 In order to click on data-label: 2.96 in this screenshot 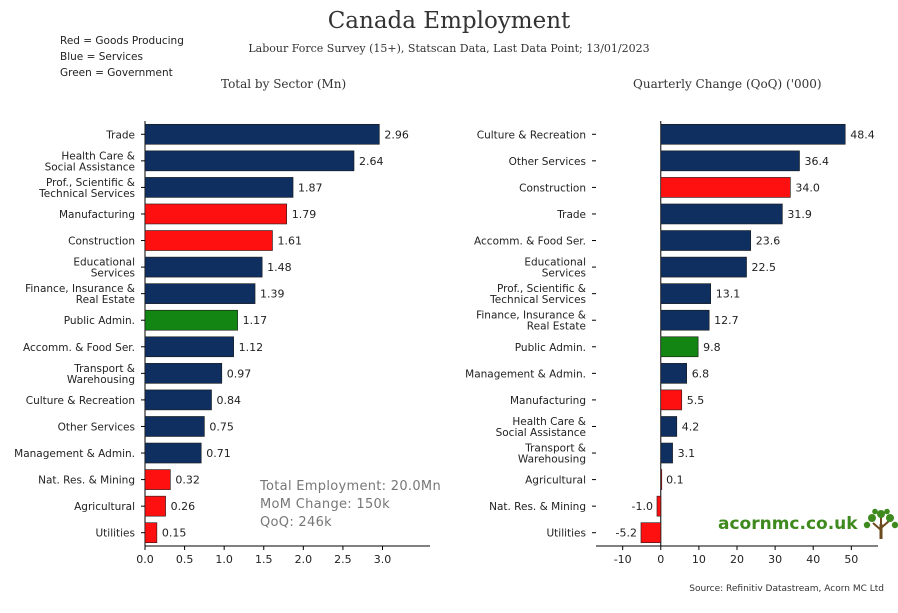, I will do `click(396, 134)`.